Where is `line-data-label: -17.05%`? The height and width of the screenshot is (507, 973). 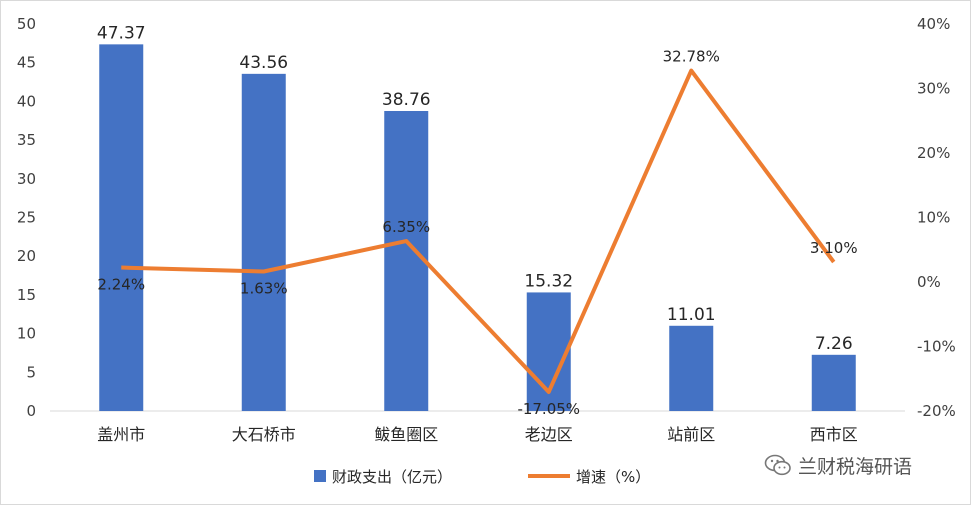
line-data-label: -17.05% is located at coordinates (548, 409).